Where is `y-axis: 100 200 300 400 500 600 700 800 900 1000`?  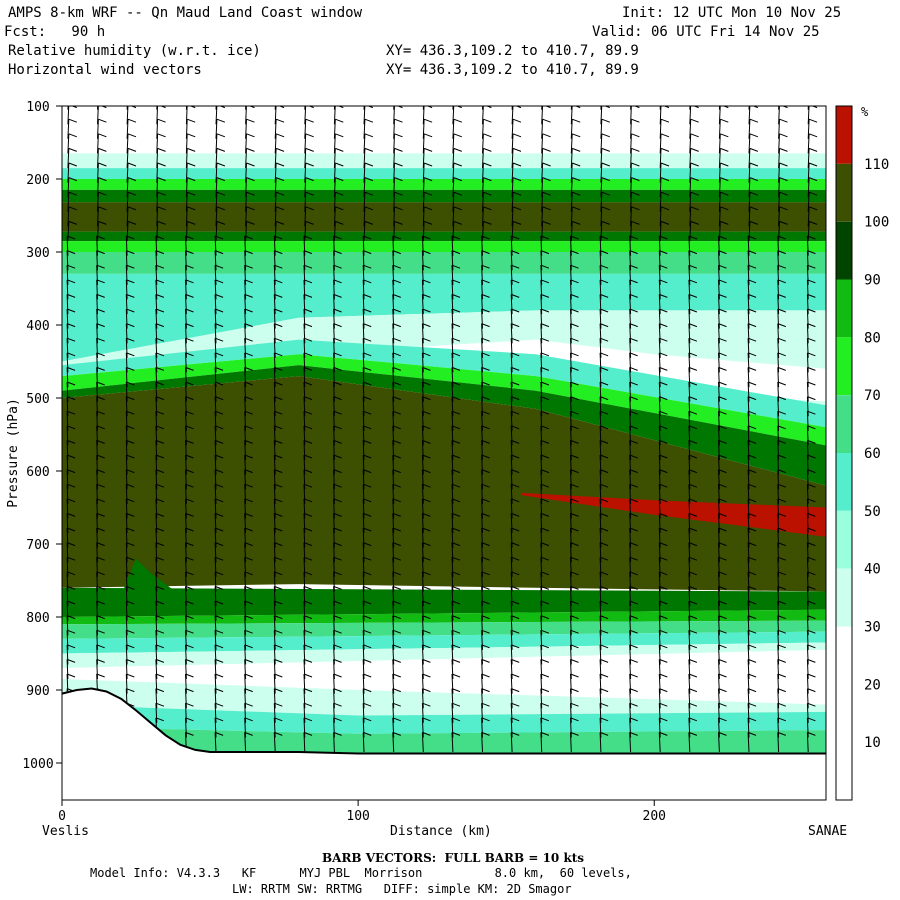
y-axis: 100 200 300 400 500 600 700 800 900 1000 is located at coordinates (42, 436).